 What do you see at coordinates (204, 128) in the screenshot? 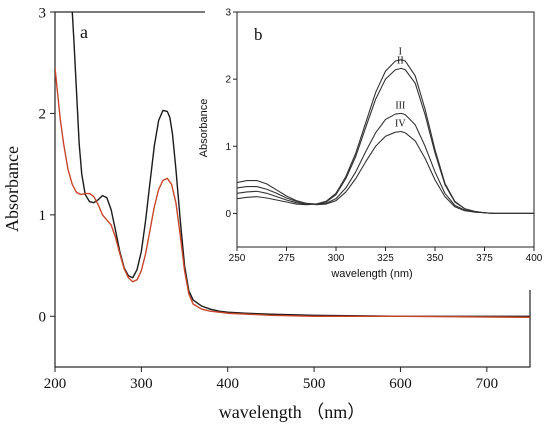
I see `y-axis-label-b: Absorbance` at bounding box center [204, 128].